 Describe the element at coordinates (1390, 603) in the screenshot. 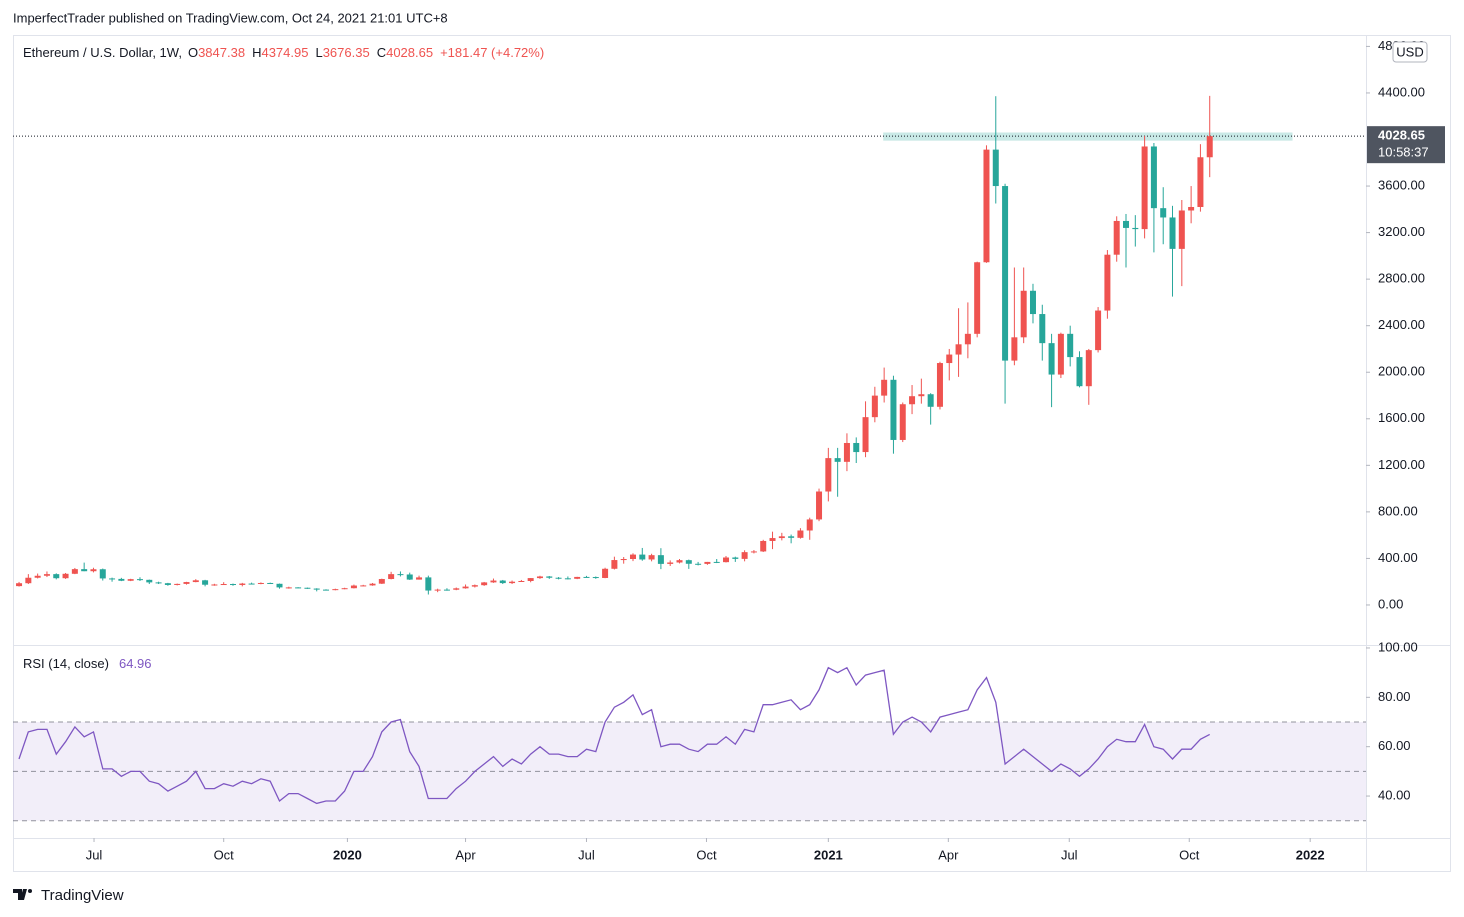

I see `price-tick-label: 0.00` at that location.